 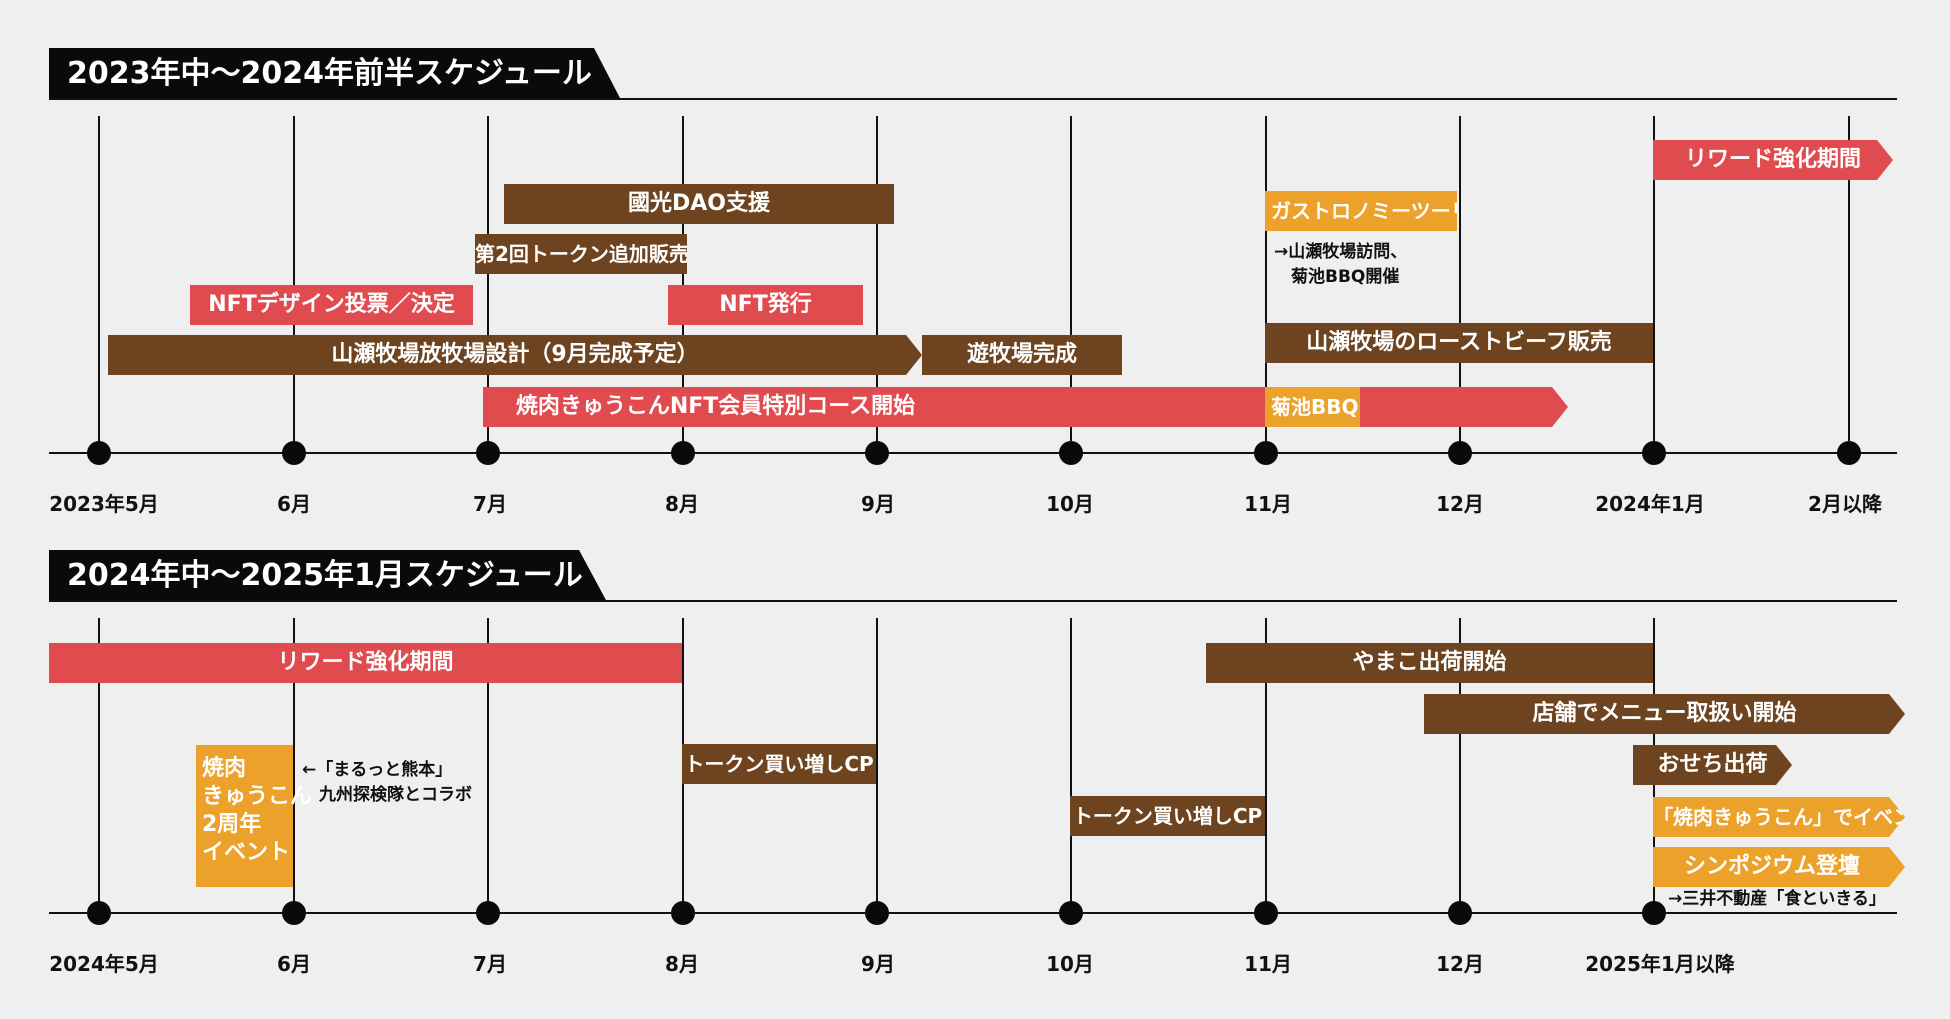 I want to click on section2-month-label: 2025年1月以降, so click(x=1660, y=964).